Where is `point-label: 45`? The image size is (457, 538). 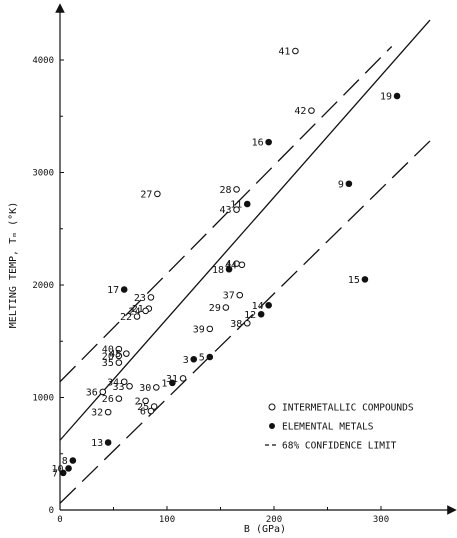
point-label: 45 is located at coordinates (115, 354).